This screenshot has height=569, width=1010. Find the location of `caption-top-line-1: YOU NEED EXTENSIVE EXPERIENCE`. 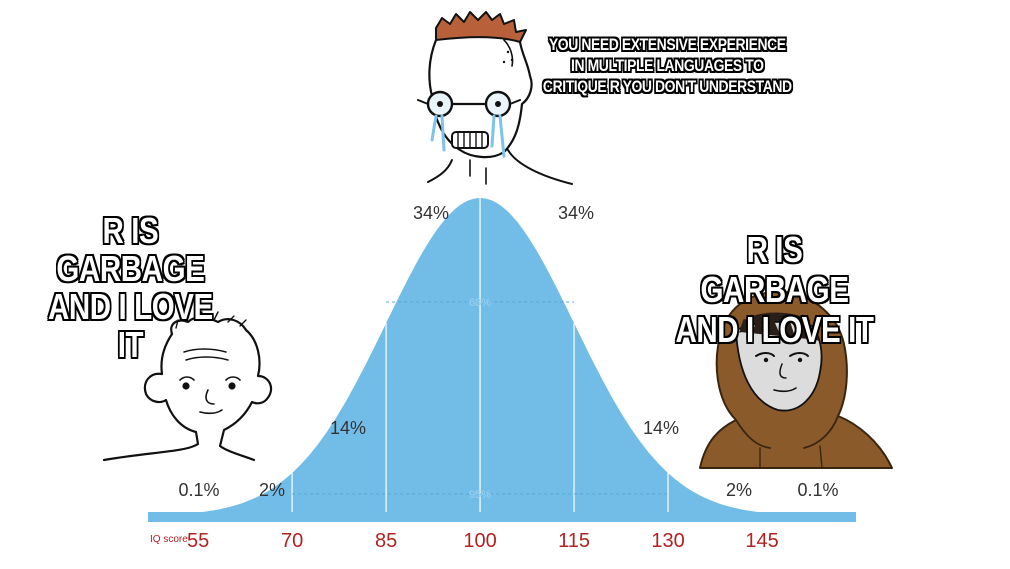

caption-top-line-1: YOU NEED EXTENSIVE EXPERIENCE is located at coordinates (667, 44).